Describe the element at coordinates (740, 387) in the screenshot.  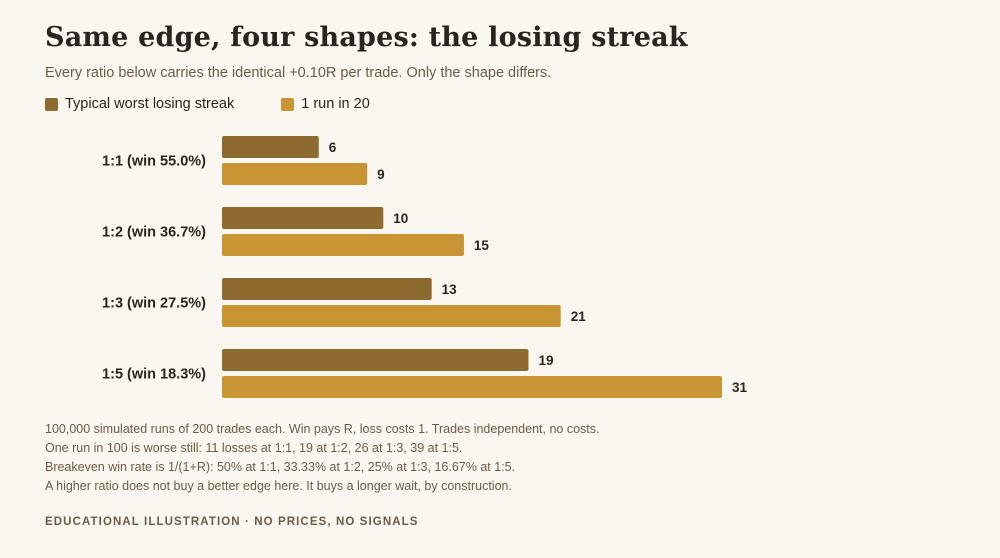
I see `bar-value-label: 31` at that location.